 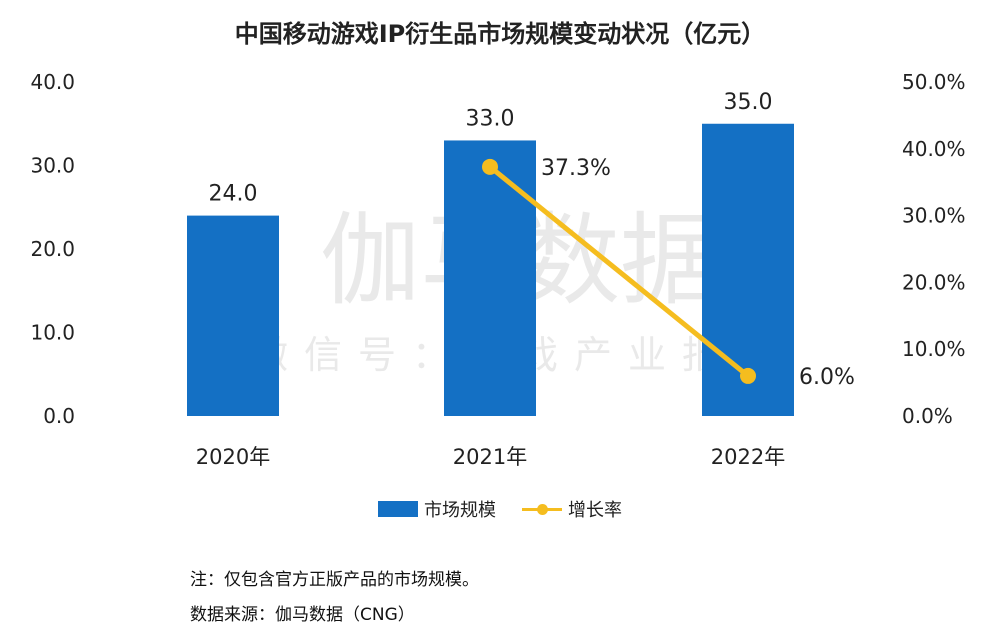 What do you see at coordinates (500, 509) in the screenshot?
I see `legend: 市场规模 增长率` at bounding box center [500, 509].